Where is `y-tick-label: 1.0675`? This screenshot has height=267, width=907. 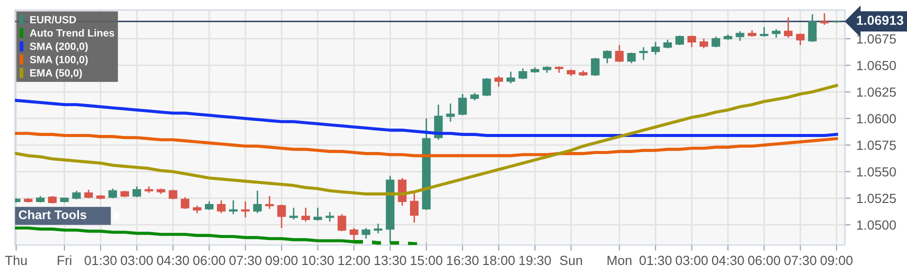
y-tick-label: 1.0675 is located at coordinates (876, 39).